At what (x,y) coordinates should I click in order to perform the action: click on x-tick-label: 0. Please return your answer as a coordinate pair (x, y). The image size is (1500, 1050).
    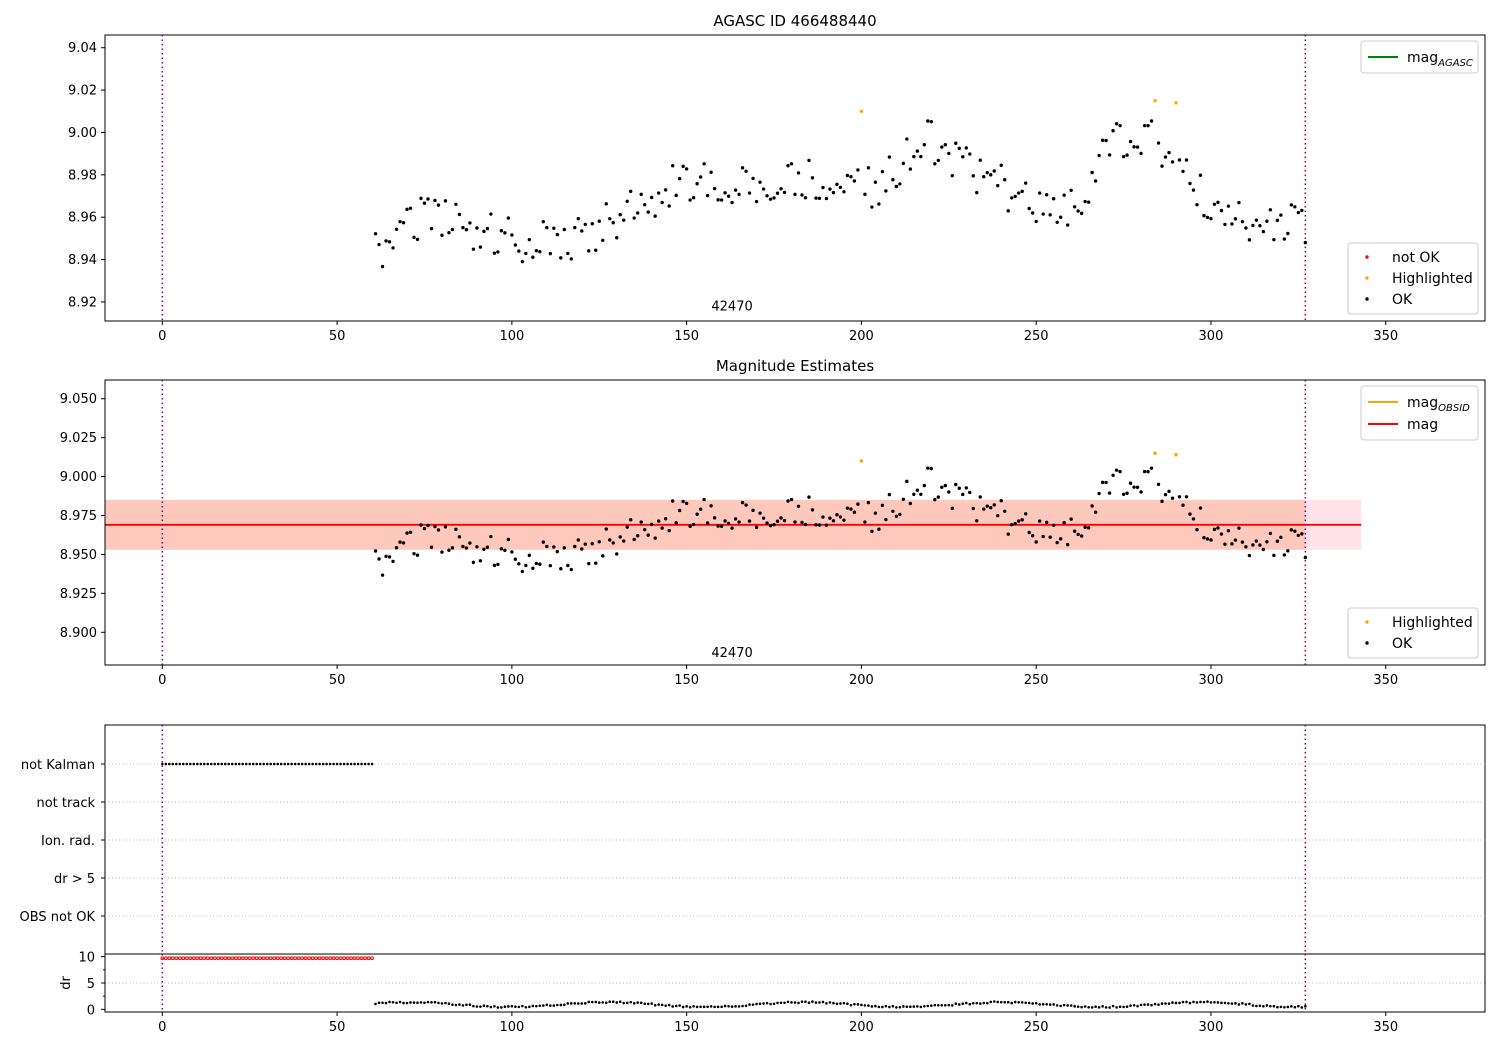
    Looking at the image, I should click on (162, 1027).